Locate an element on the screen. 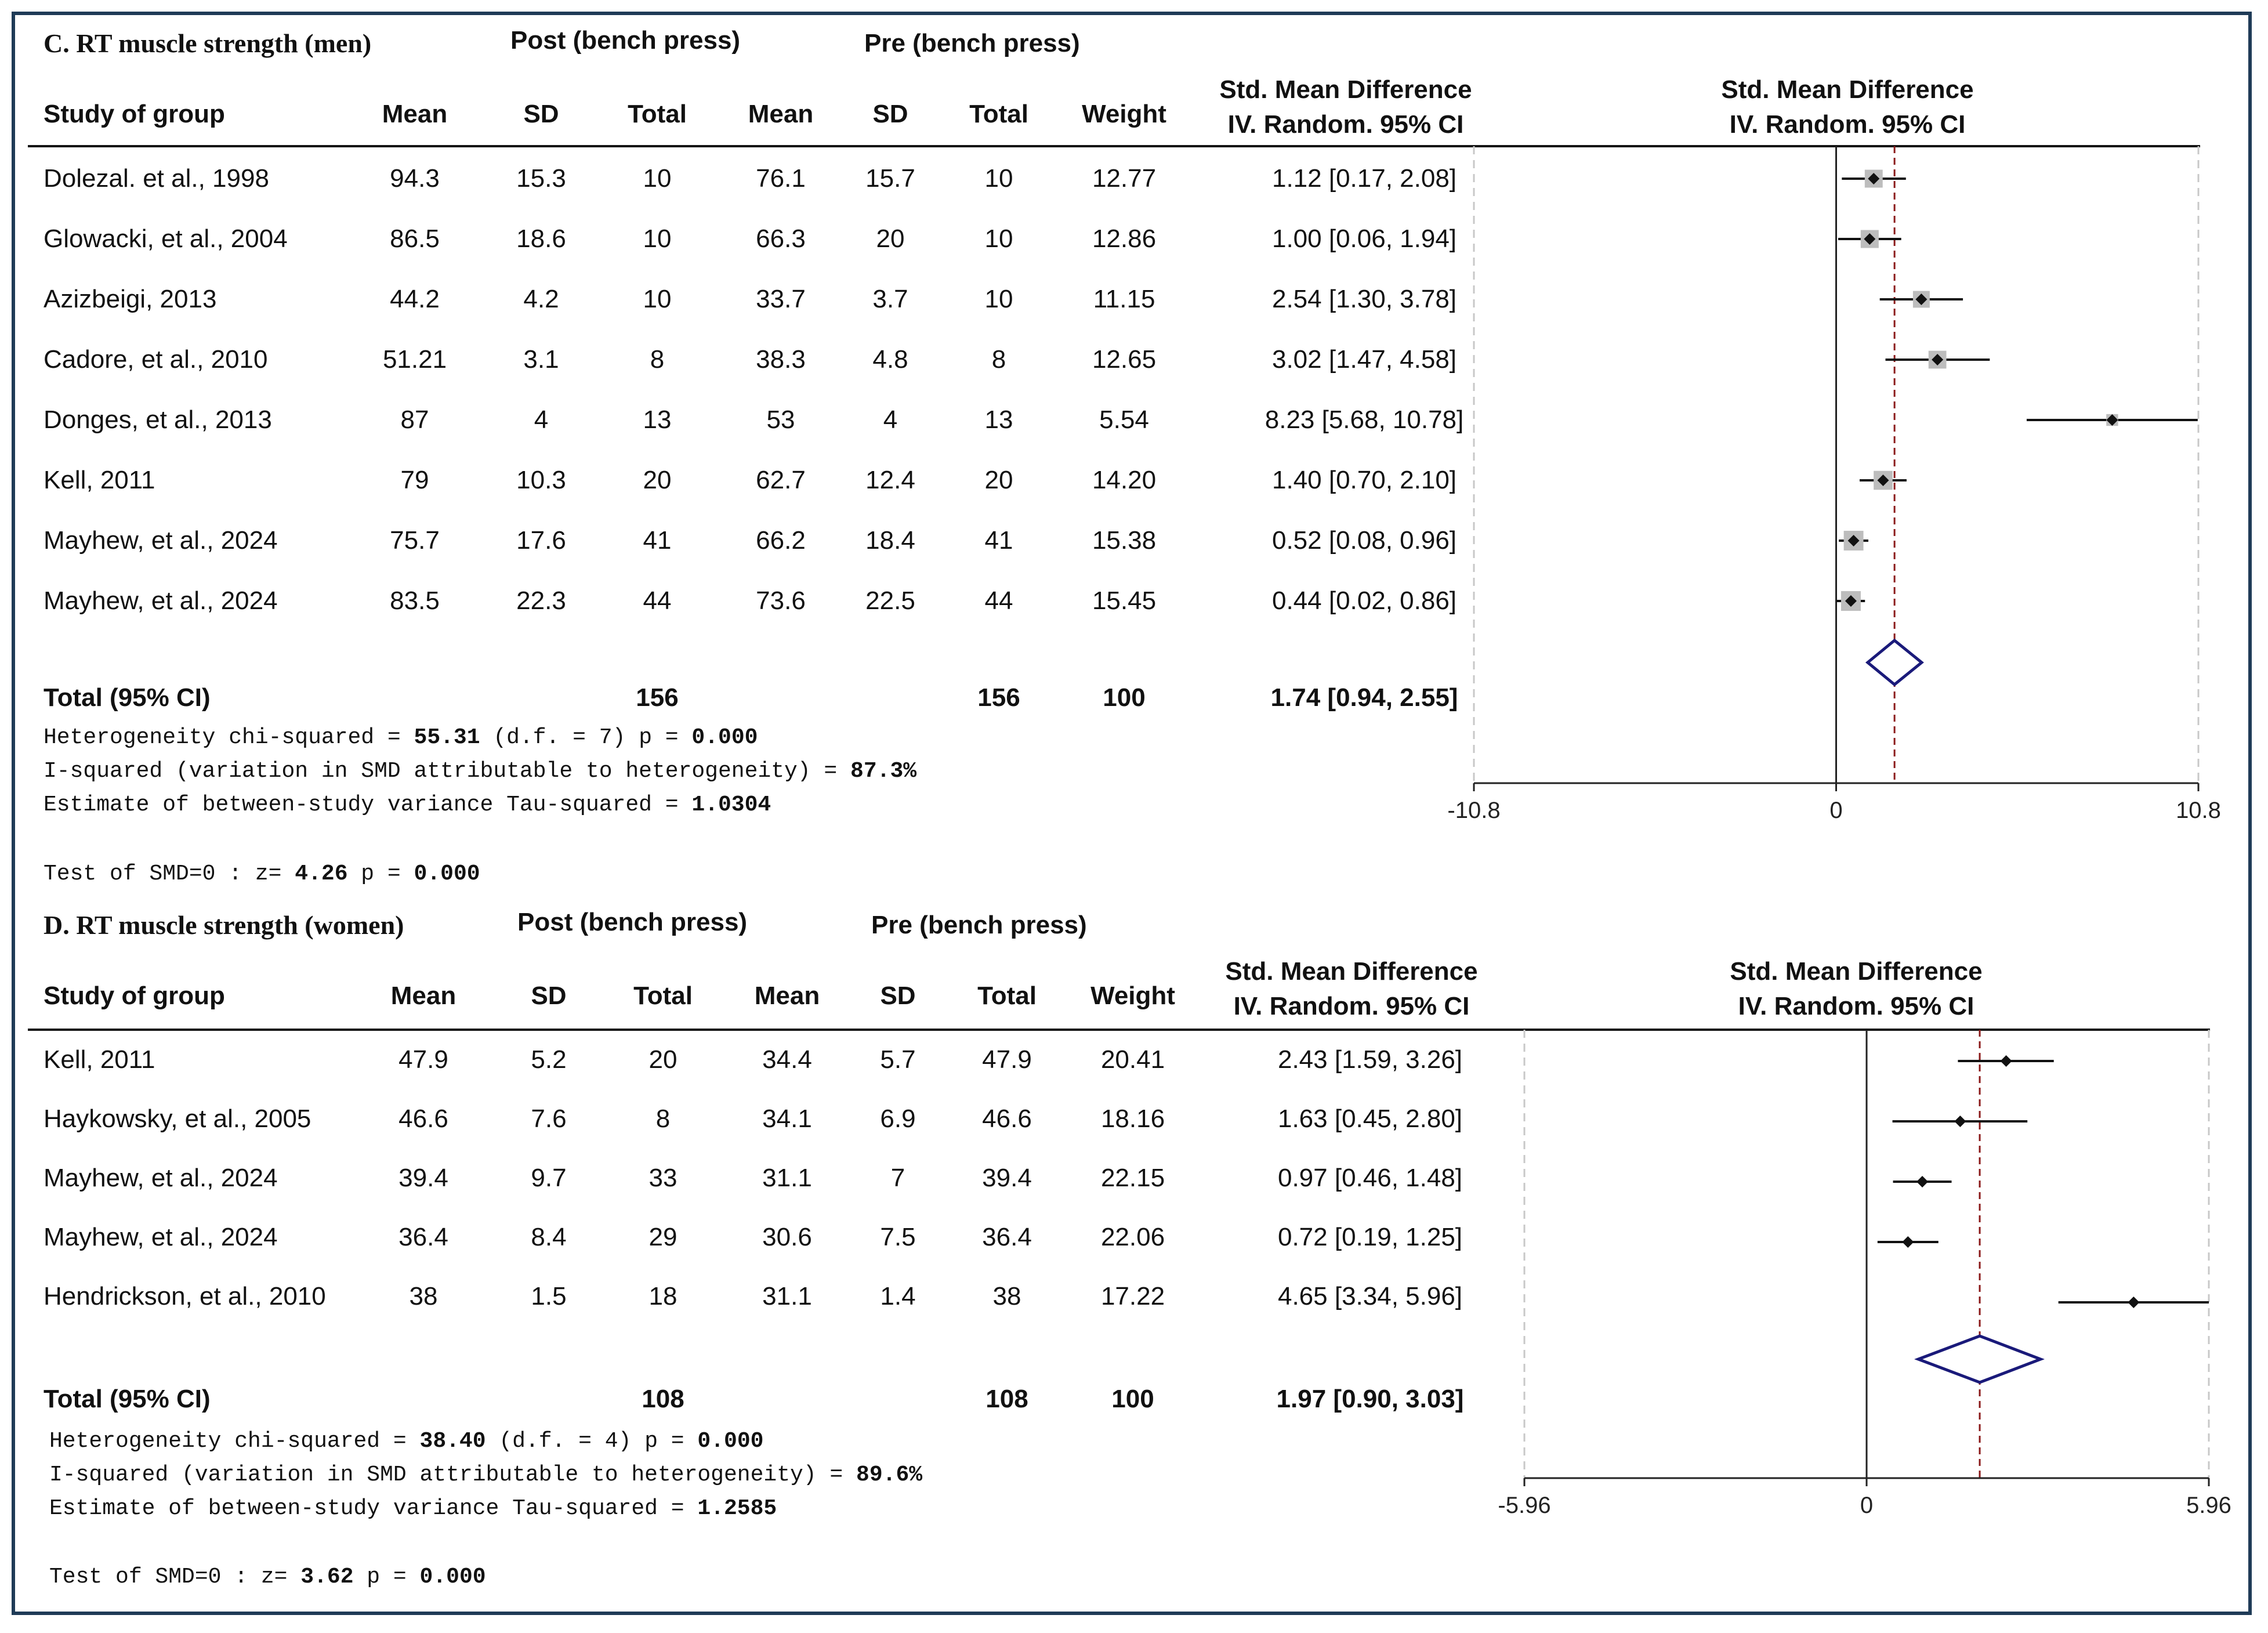 The height and width of the screenshot is (1633, 2268). cell-post-mean: 36.4 is located at coordinates (423, 1237).